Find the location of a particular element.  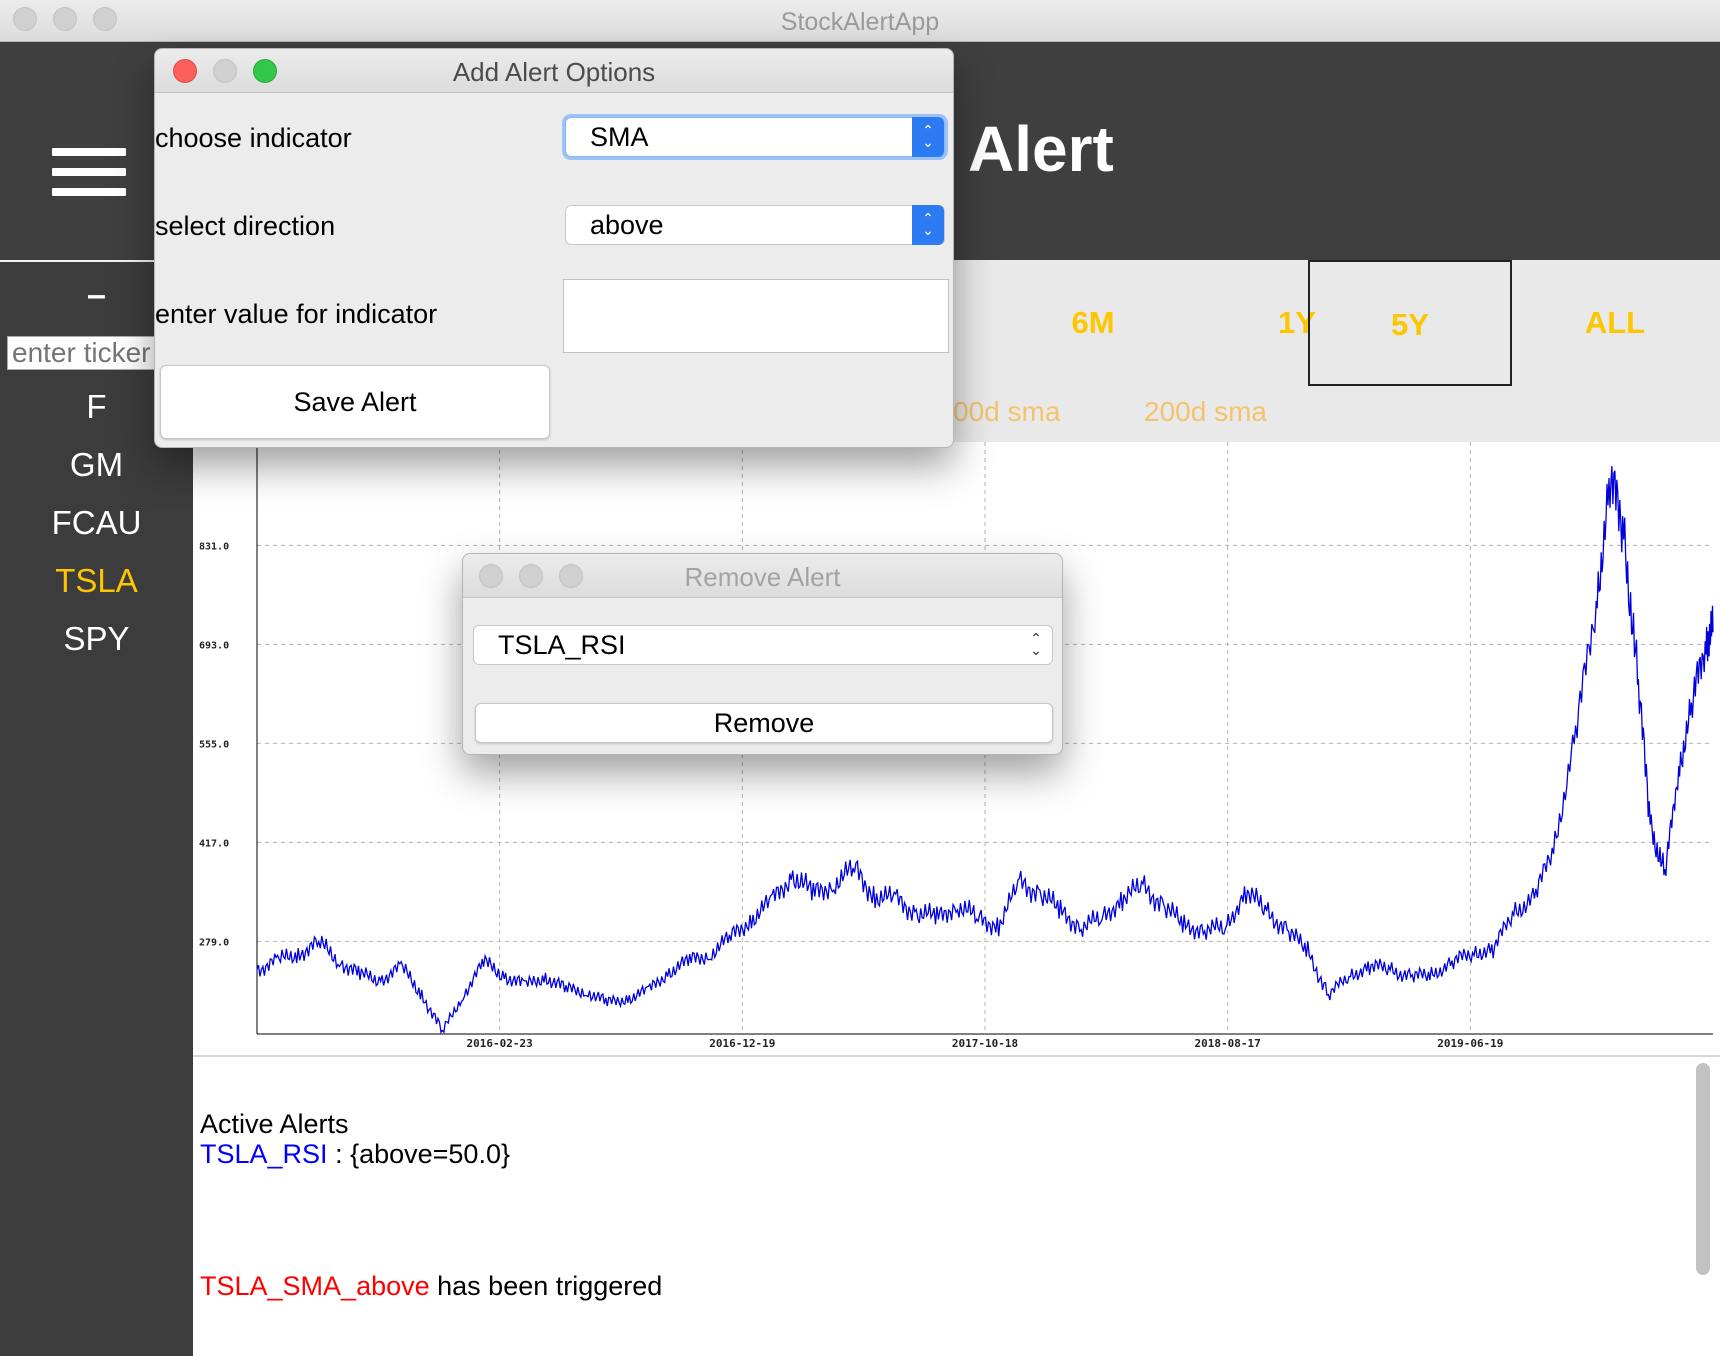

x-tick-label: 2019-06-19 is located at coordinates (1470, 1043).